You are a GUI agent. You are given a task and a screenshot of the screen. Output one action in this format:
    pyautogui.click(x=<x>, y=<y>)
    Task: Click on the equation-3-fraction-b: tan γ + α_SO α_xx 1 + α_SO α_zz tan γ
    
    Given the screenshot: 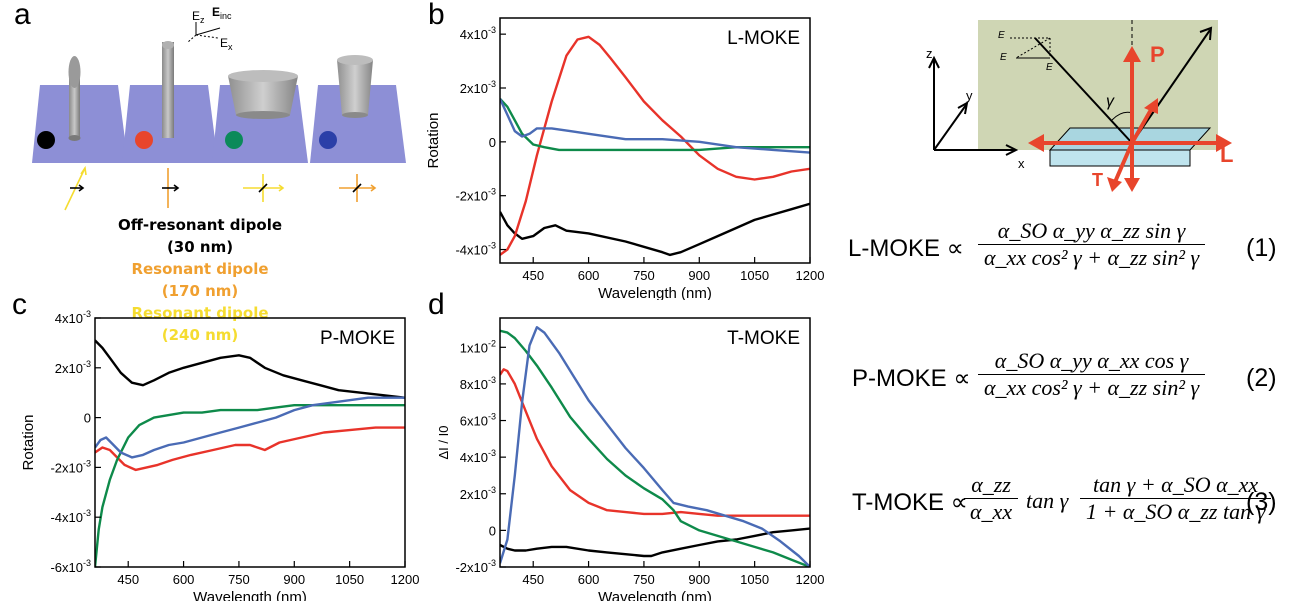 What is the action you would take?
    pyautogui.click(x=1176, y=498)
    